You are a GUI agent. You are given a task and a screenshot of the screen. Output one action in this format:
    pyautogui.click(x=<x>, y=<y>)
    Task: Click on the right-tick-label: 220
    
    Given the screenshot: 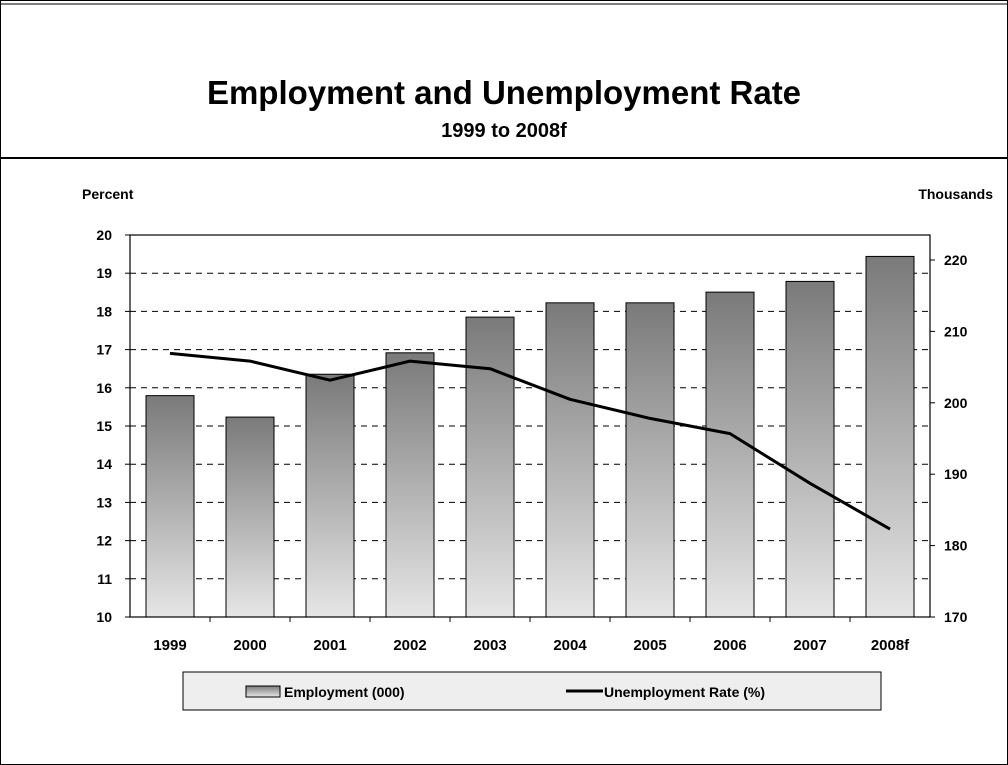 What is the action you would take?
    pyautogui.click(x=956, y=260)
    